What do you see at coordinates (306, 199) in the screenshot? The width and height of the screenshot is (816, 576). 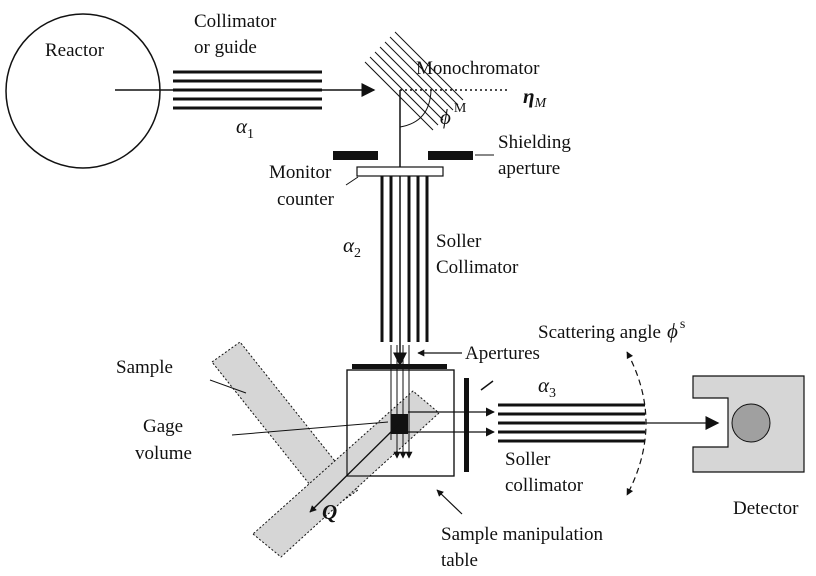 I see `monitor-label-2: counter` at bounding box center [306, 199].